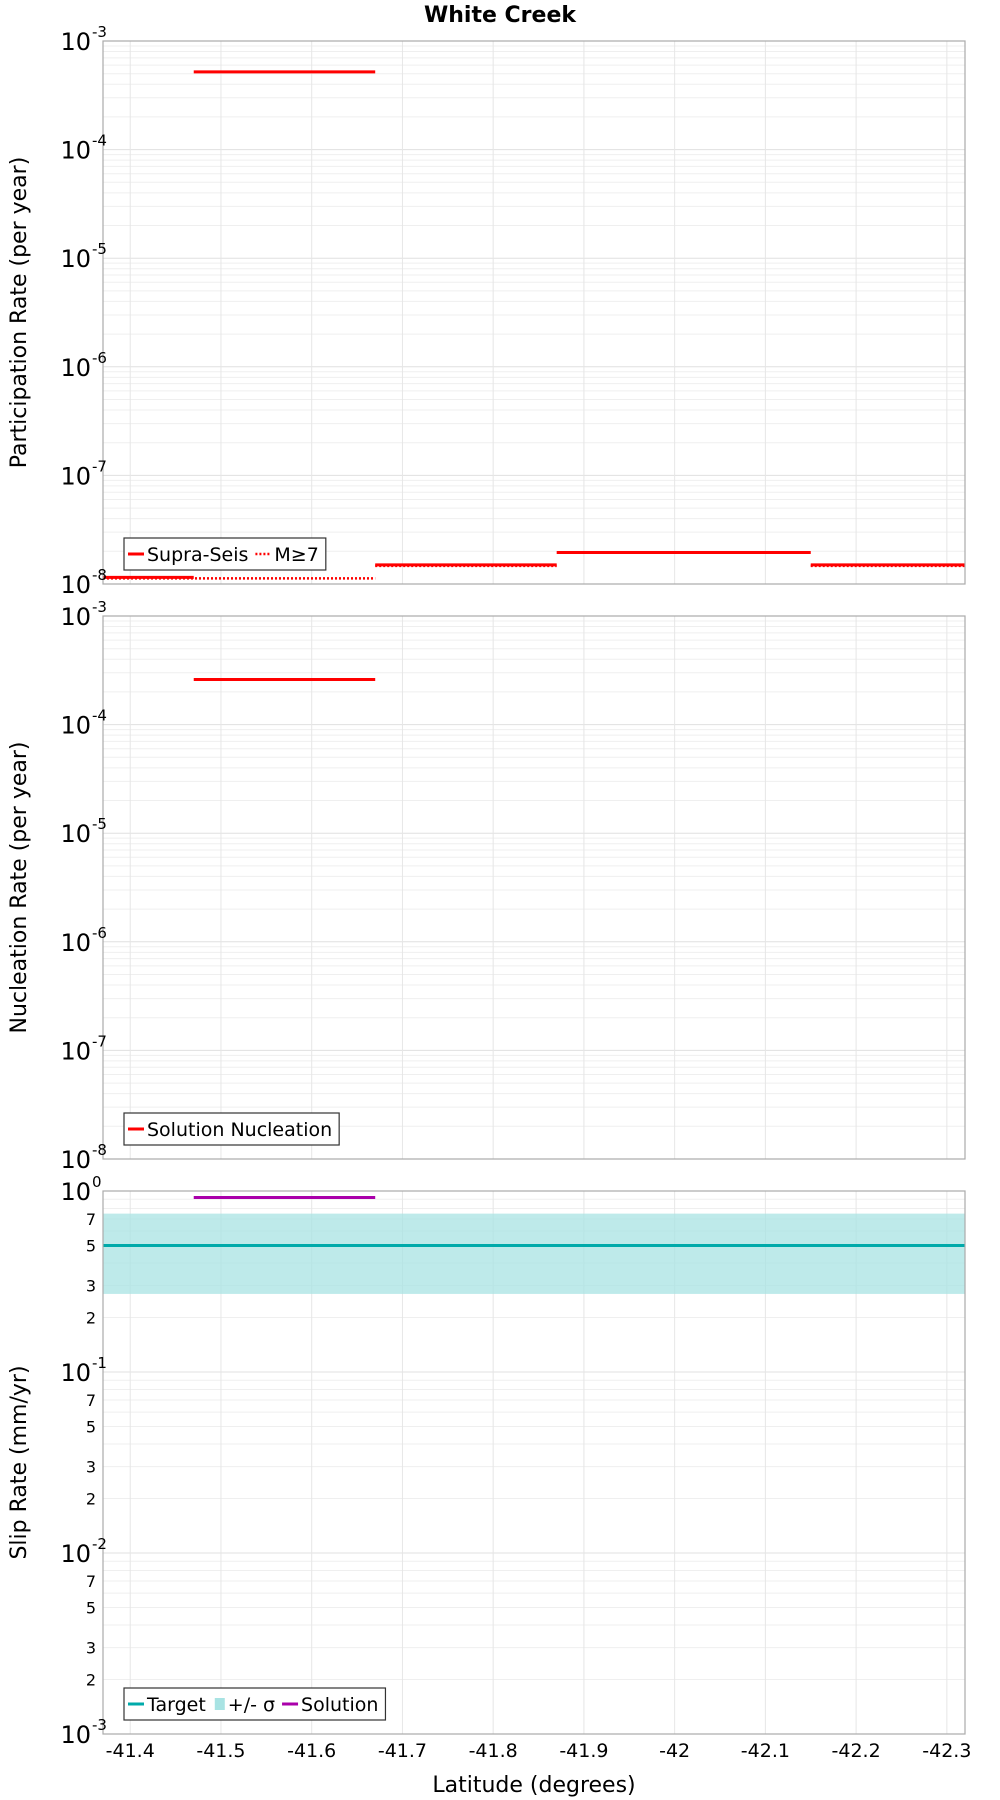  What do you see at coordinates (493, 1751) in the screenshot?
I see `x-tick-label: -41.8` at bounding box center [493, 1751].